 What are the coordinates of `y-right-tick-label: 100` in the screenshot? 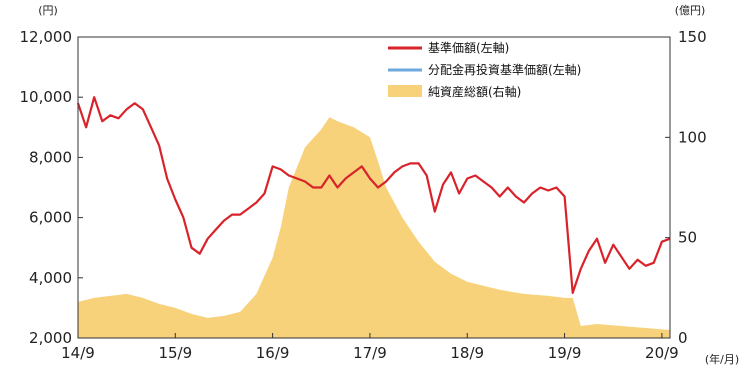 It's located at (692, 137).